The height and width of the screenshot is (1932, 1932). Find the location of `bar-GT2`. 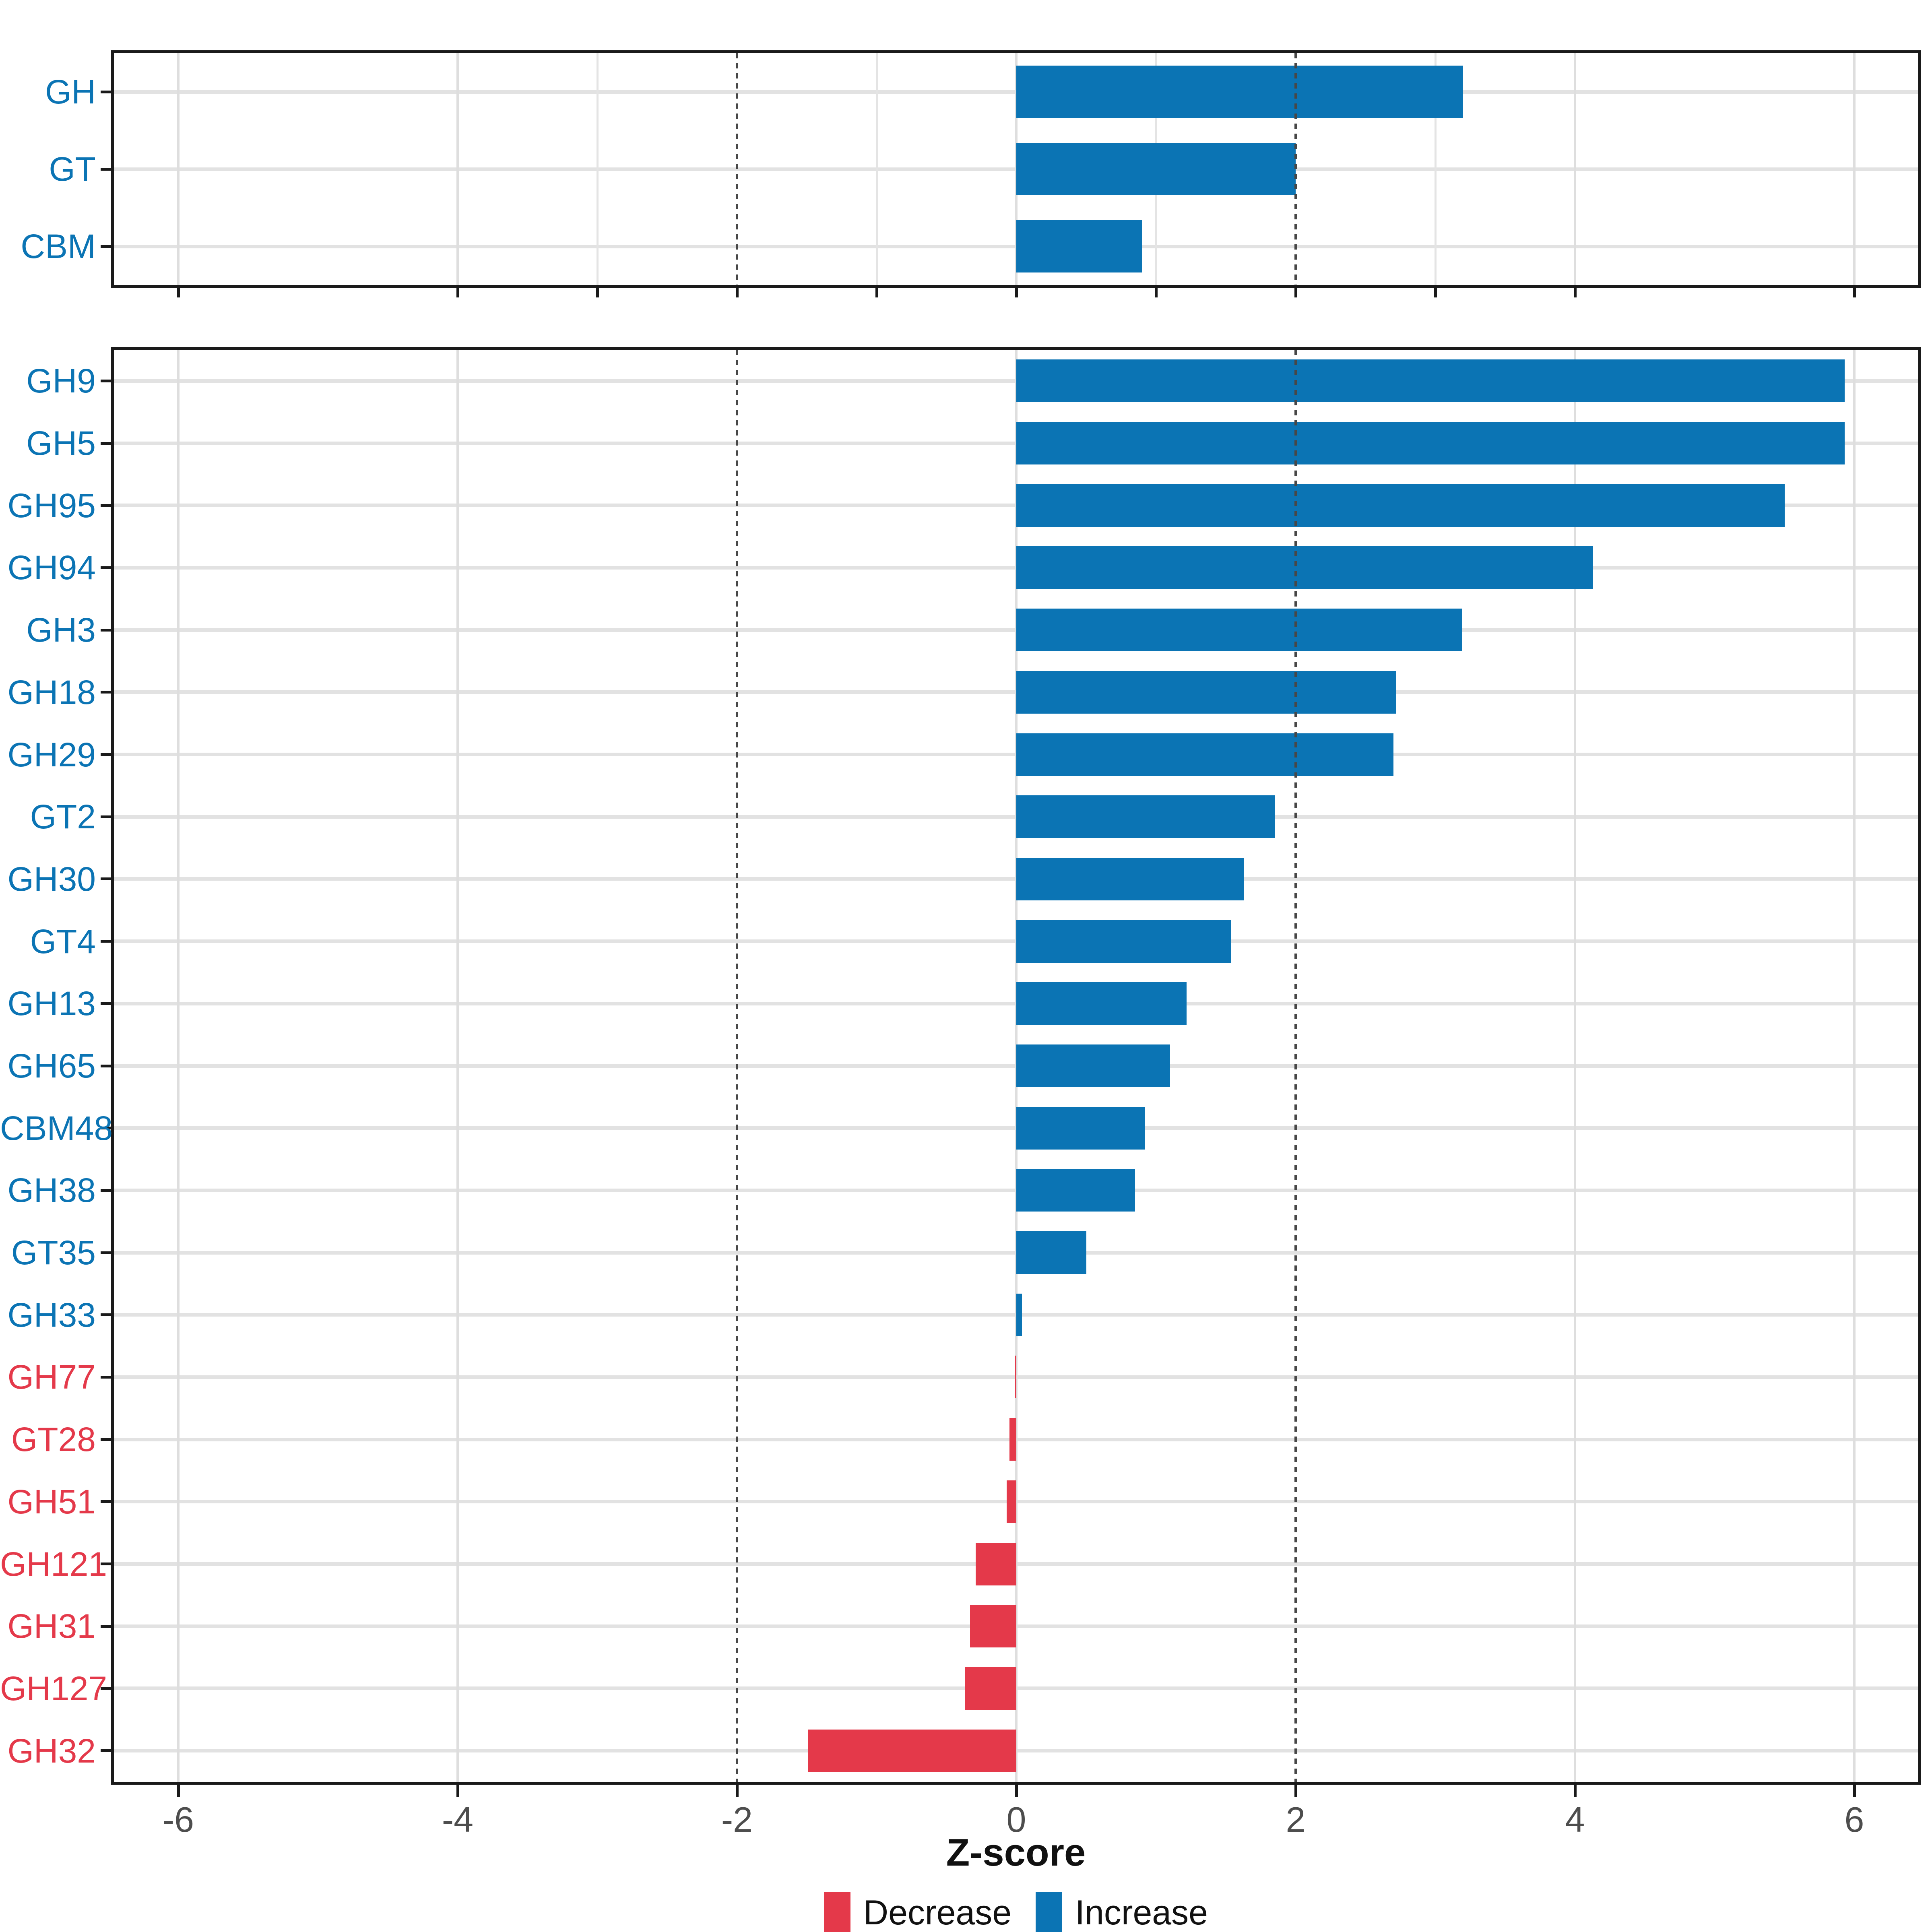

bar-GT2 is located at coordinates (1145, 816).